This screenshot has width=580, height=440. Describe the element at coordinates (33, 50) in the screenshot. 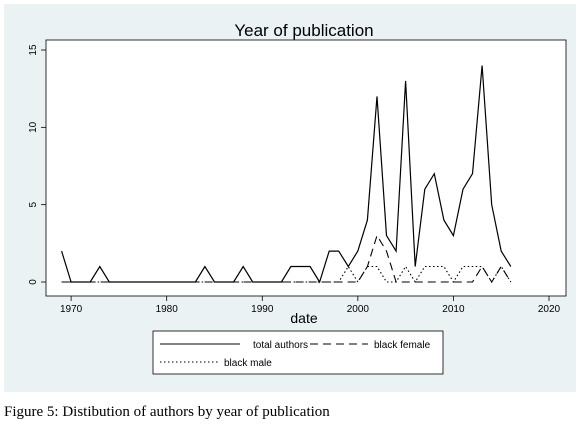

I see `y-tick-label: 15` at that location.